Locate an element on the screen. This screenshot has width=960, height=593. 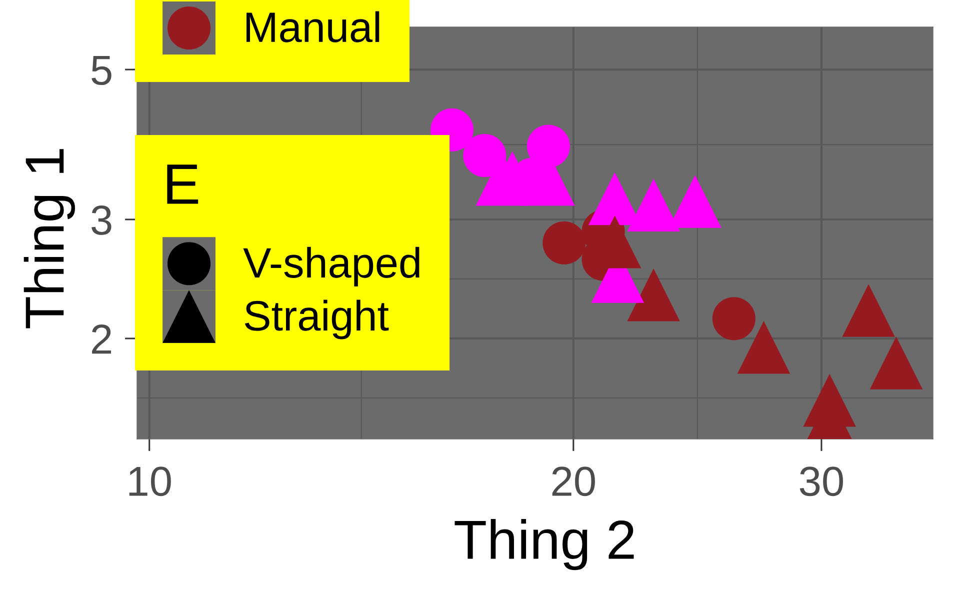
x-tick-label: 10 is located at coordinates (150, 481).